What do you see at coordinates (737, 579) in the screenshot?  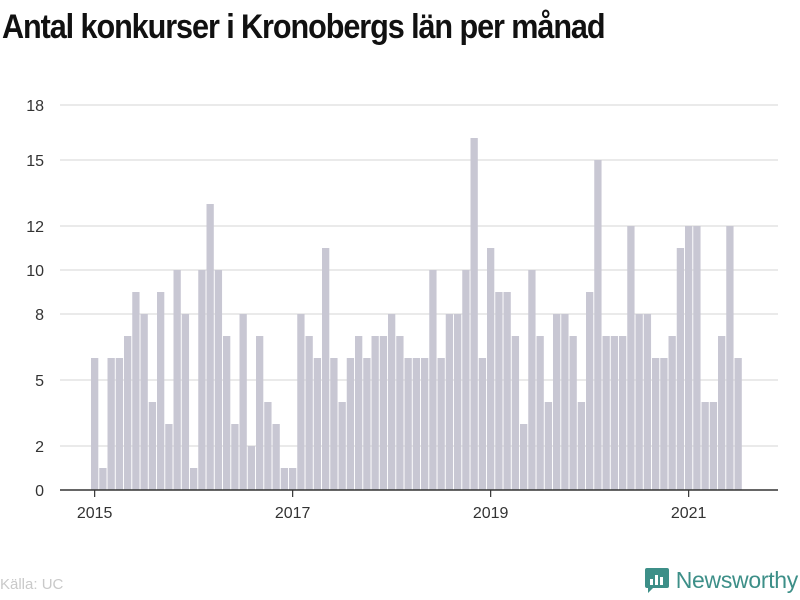 I see `brand-name: Newsworthy` at bounding box center [737, 579].